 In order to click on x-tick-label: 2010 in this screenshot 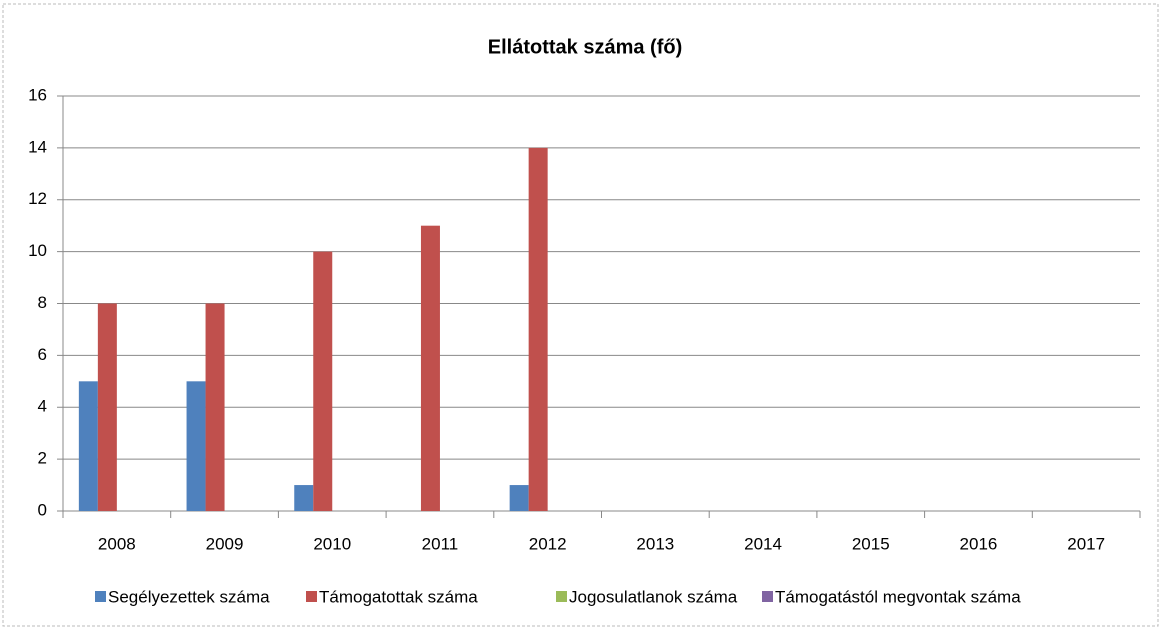, I will do `click(332, 543)`.